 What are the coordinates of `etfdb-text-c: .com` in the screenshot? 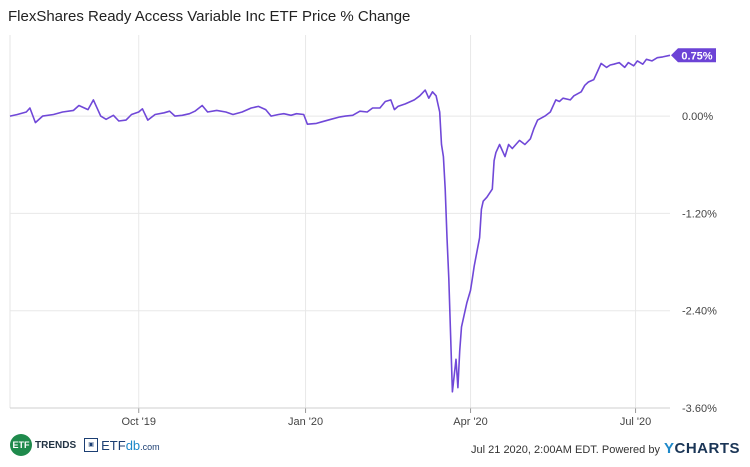 It's located at (150, 446).